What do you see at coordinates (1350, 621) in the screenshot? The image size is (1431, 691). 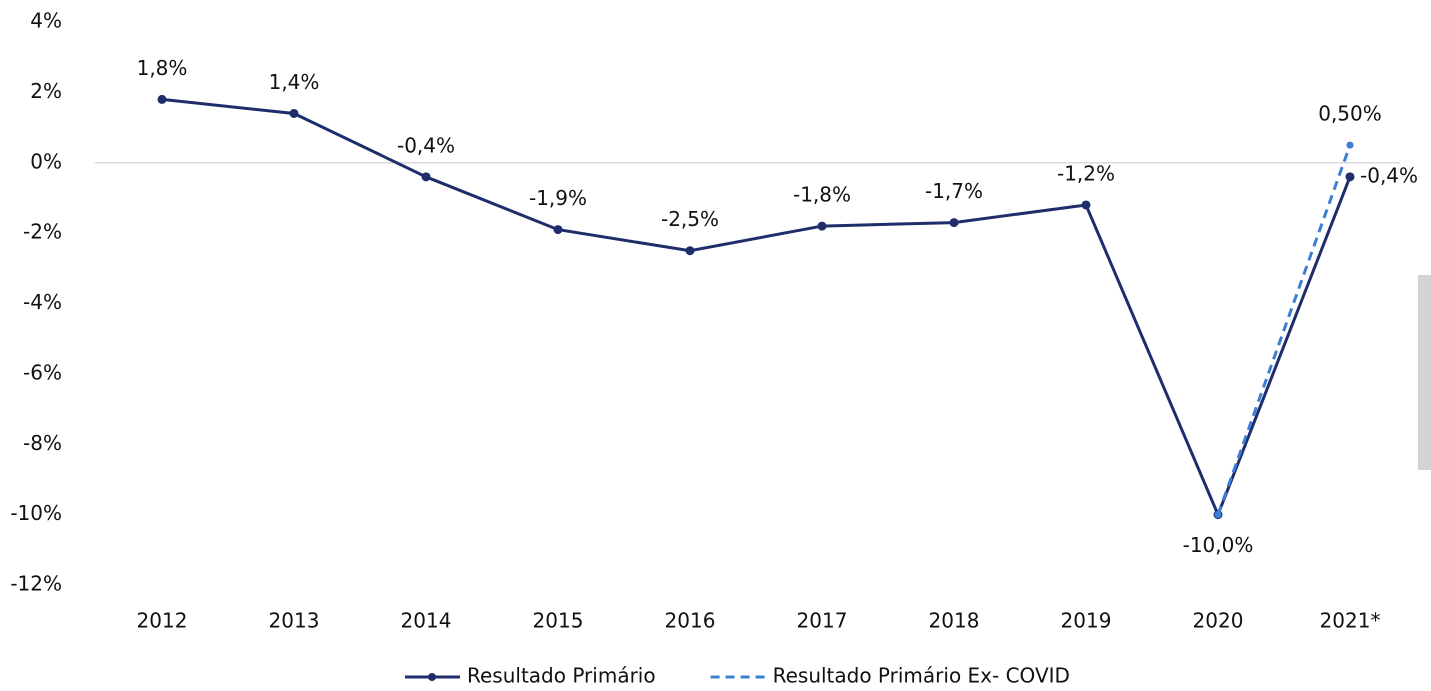 I see `x-tick-label: 2021*` at bounding box center [1350, 621].